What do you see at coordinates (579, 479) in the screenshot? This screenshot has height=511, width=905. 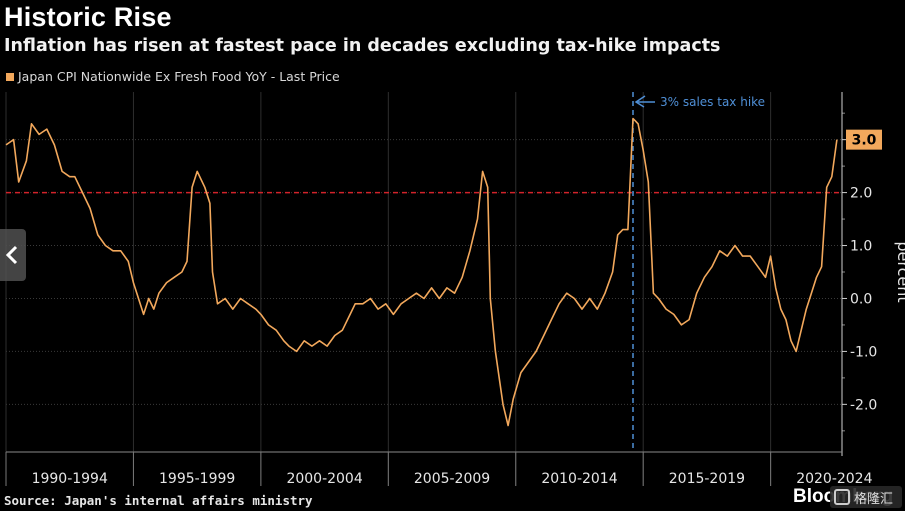 I see `x-category-label: 2010-2014` at bounding box center [579, 479].